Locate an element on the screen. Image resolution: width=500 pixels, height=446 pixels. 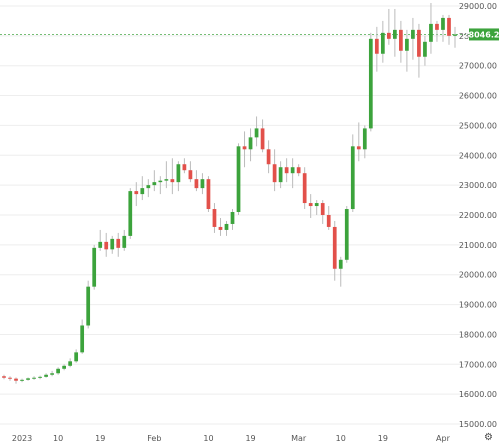
y-tick-label: 22000.00 is located at coordinates (478, 215).